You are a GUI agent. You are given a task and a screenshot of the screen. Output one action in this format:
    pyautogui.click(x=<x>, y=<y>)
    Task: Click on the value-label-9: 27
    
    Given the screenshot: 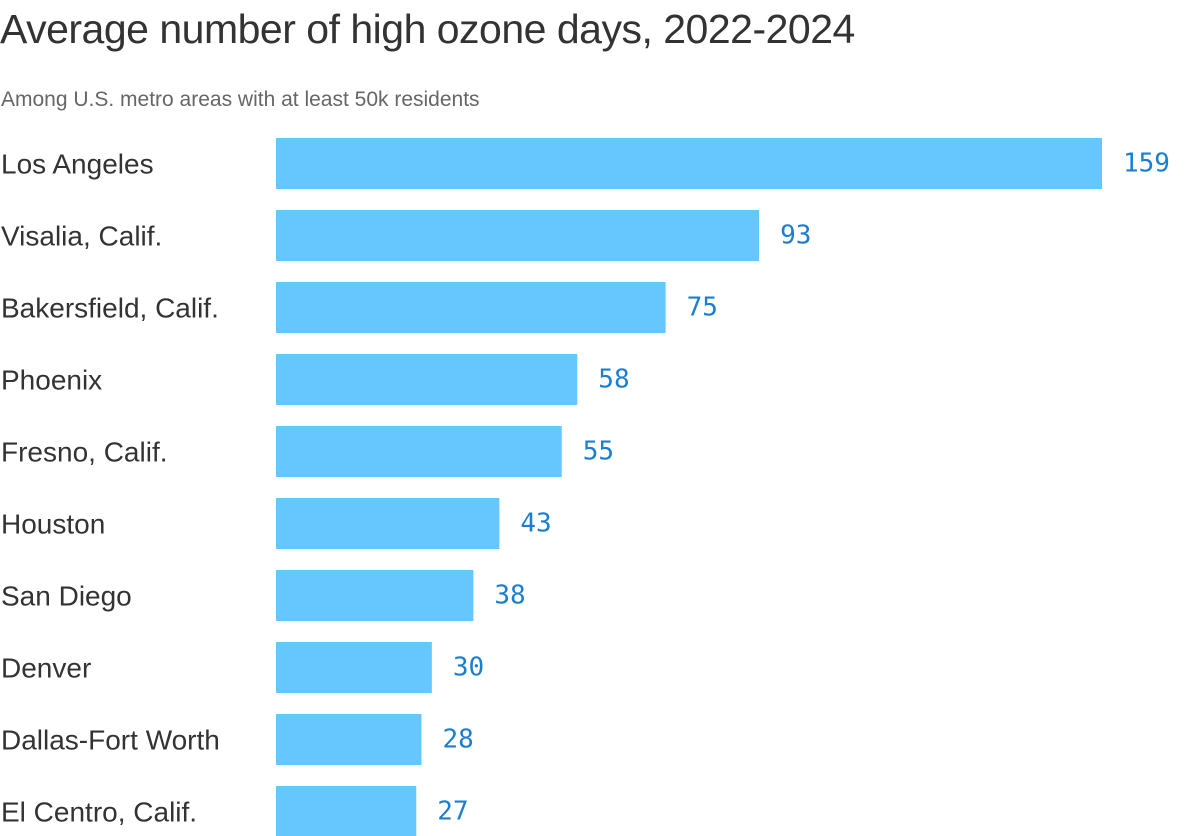 What is the action you would take?
    pyautogui.click(x=452, y=812)
    